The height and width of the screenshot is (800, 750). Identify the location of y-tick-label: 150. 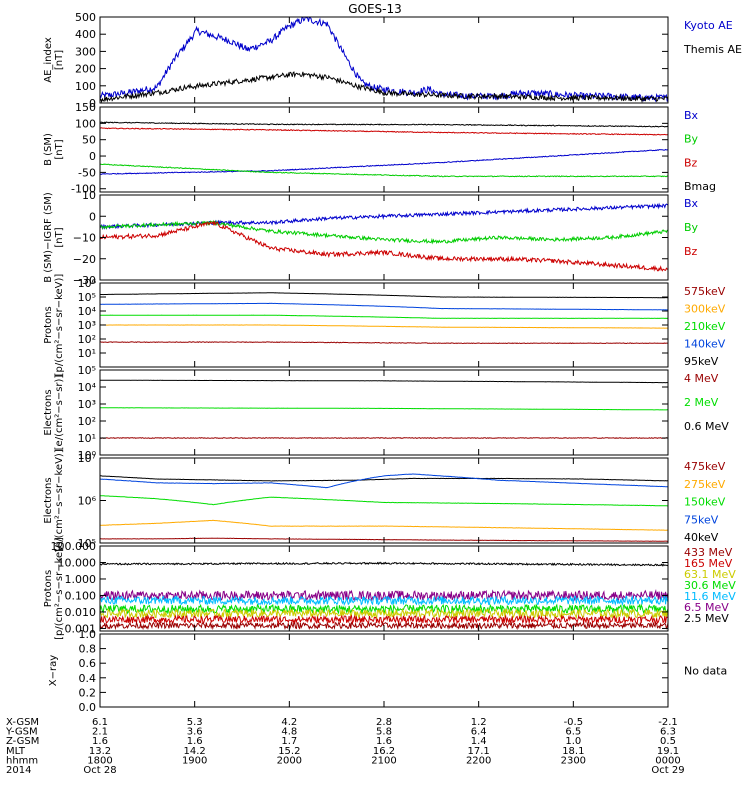
(85, 107).